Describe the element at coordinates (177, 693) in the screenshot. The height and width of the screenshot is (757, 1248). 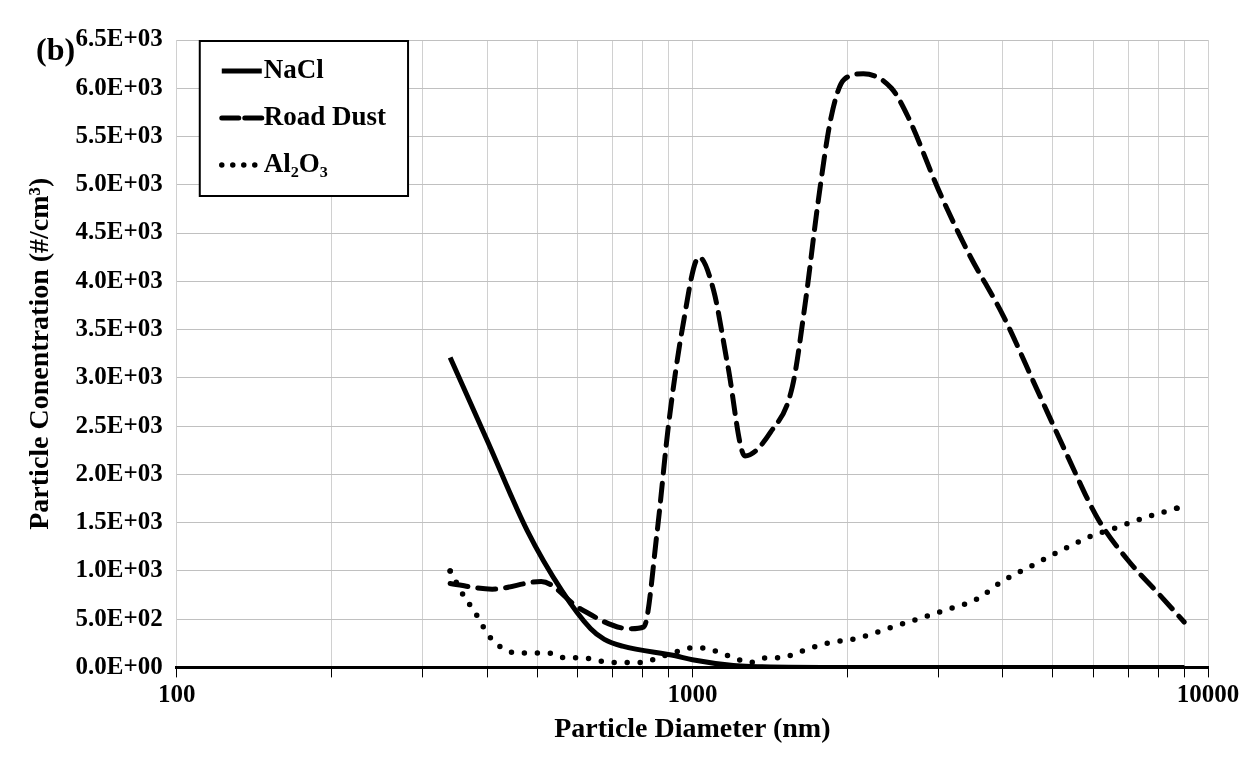
I see `x-tick-label: 100` at that location.